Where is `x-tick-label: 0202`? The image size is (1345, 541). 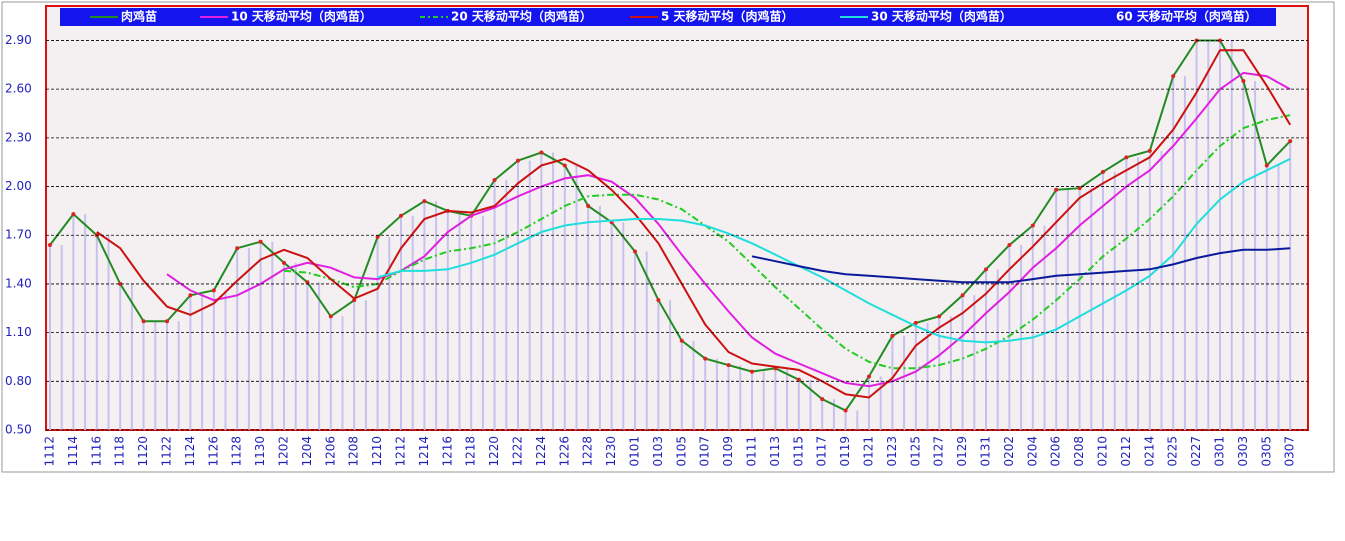
x-tick-label: 0202 is located at coordinates (1009, 451).